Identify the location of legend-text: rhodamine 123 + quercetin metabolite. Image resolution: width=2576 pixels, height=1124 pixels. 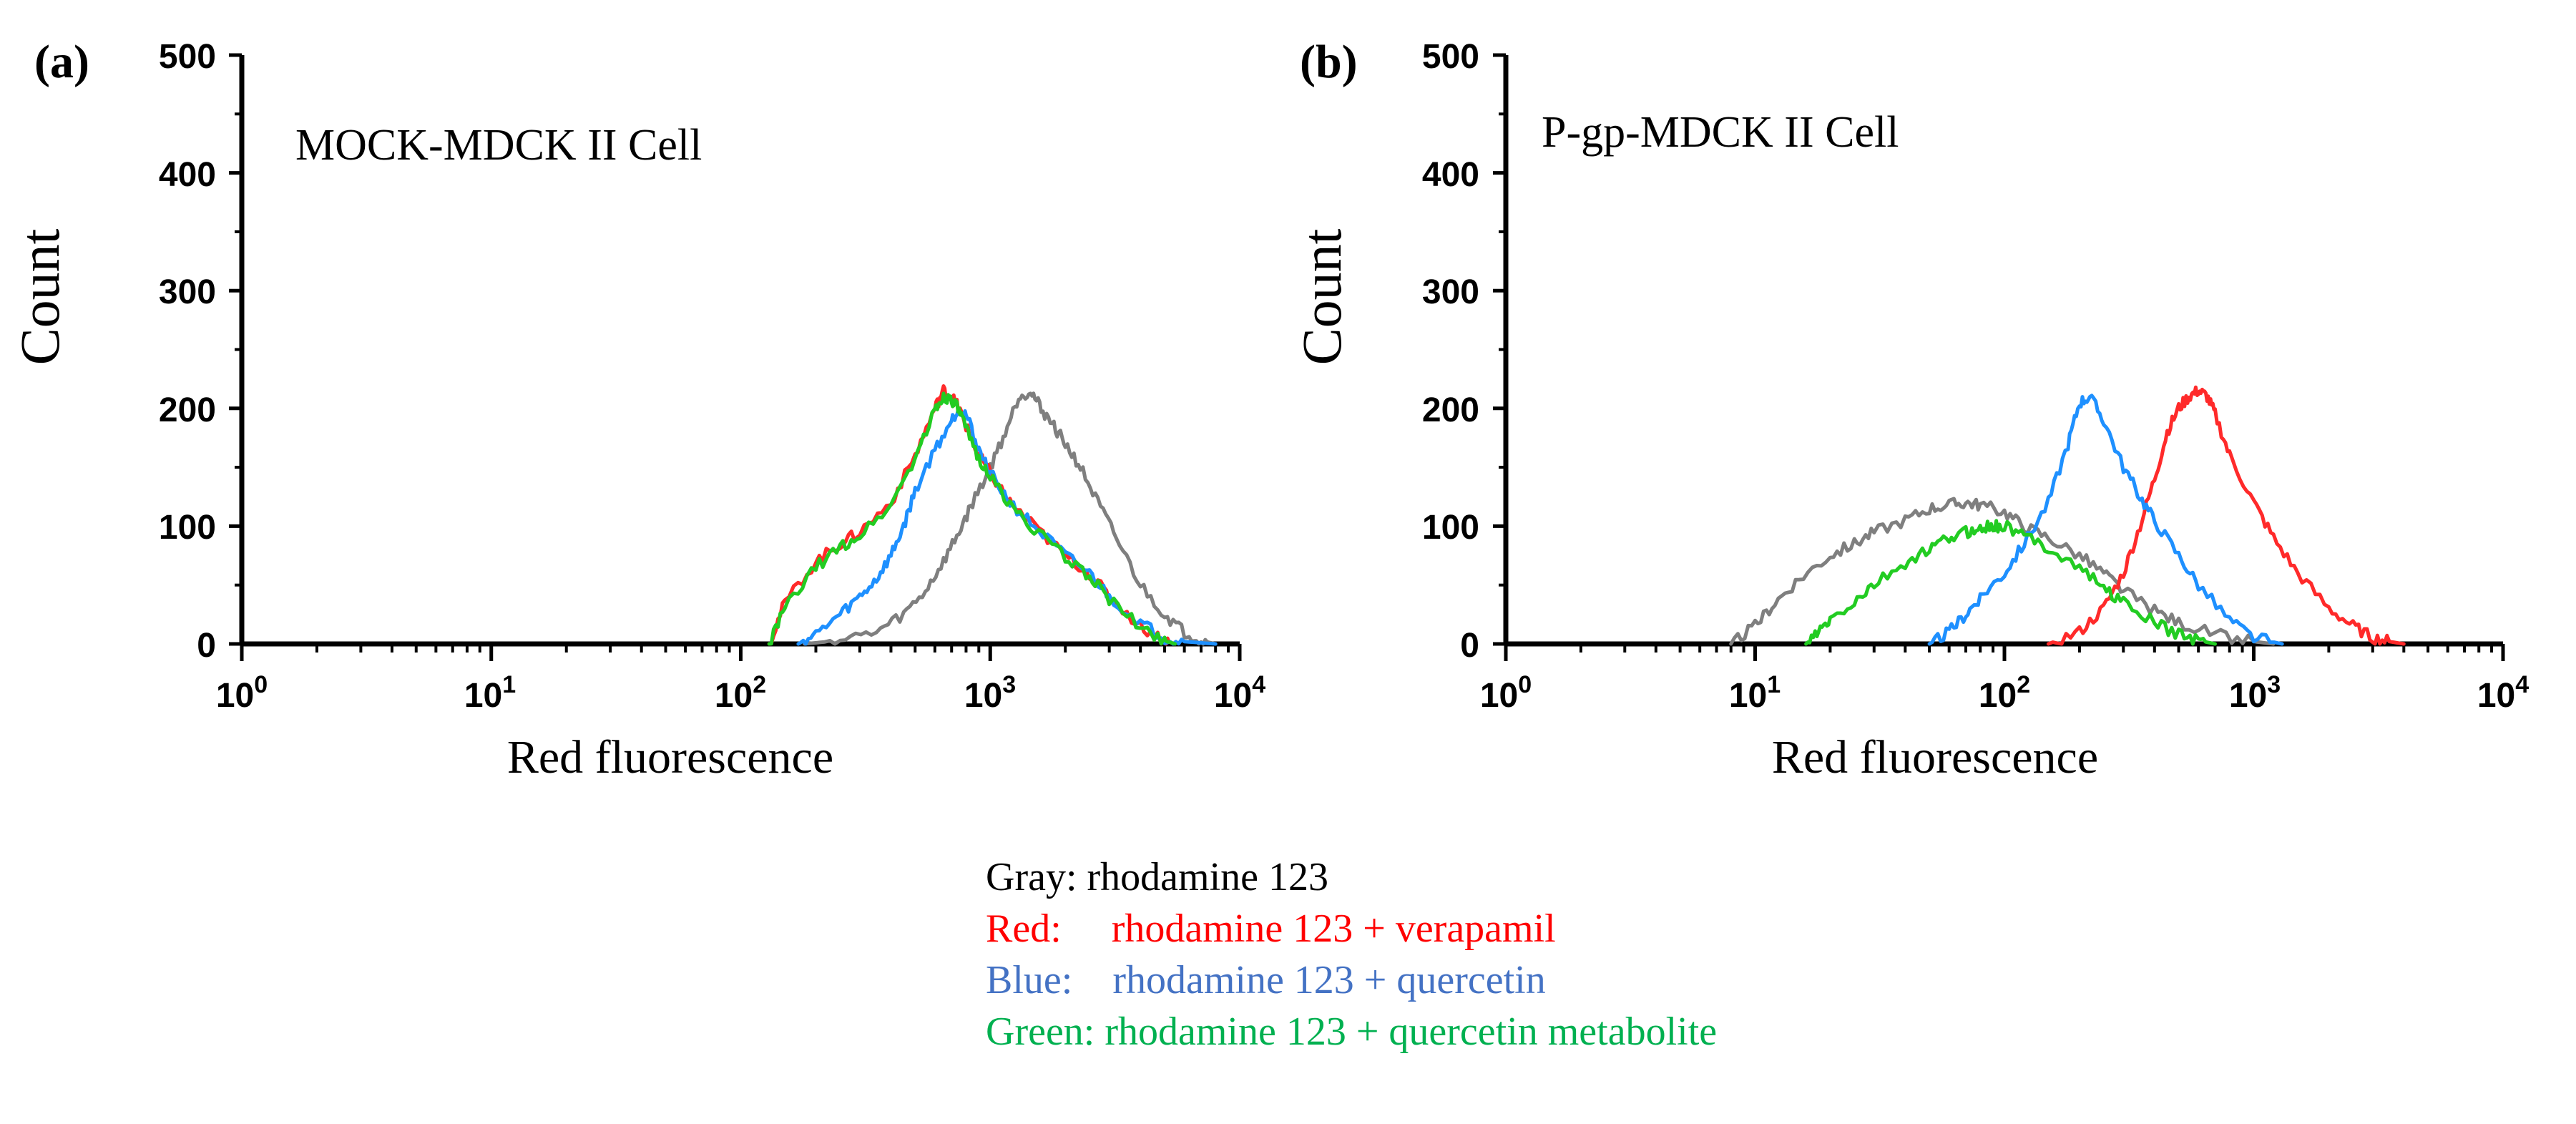
(1411, 1032).